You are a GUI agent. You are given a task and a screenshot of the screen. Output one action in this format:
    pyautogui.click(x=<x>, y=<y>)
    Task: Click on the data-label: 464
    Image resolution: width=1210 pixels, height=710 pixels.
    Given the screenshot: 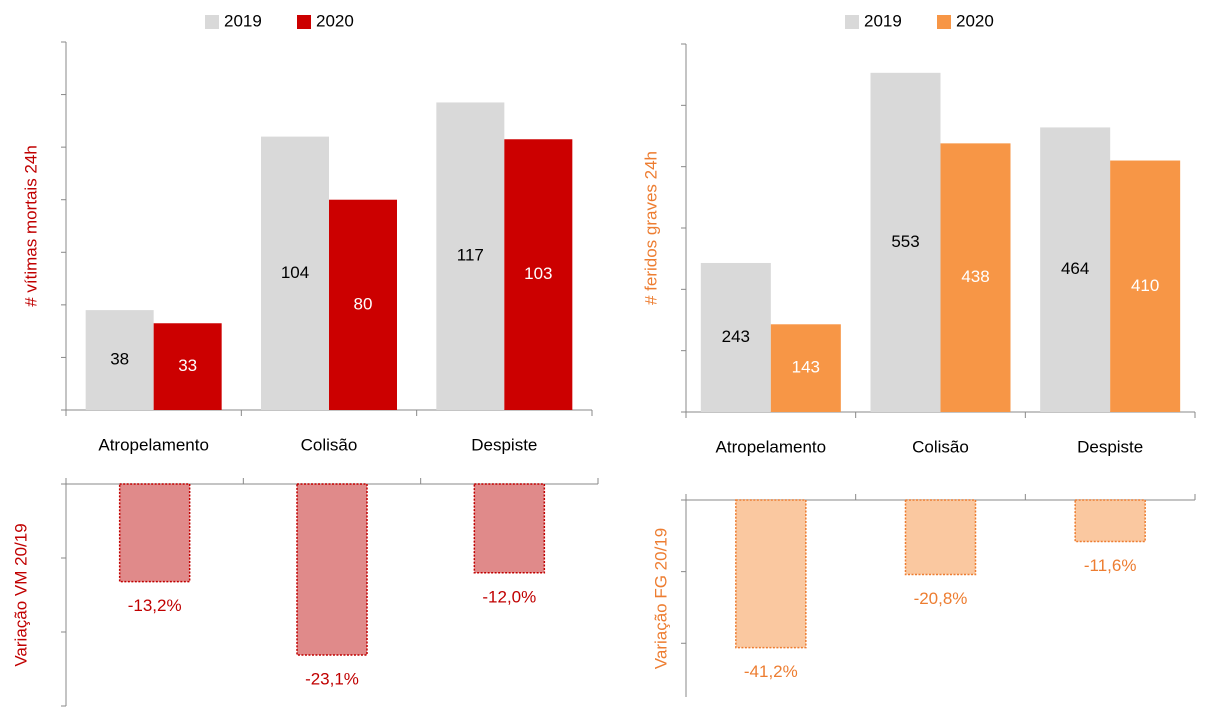 What is the action you would take?
    pyautogui.click(x=1075, y=268)
    